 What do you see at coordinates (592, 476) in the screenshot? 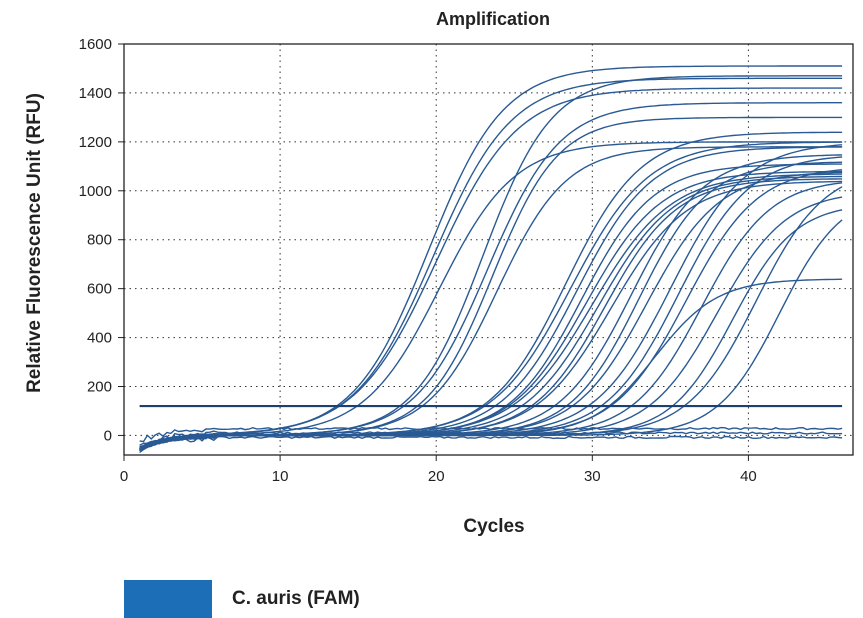
I see `x-tick-label: 30` at bounding box center [592, 476].